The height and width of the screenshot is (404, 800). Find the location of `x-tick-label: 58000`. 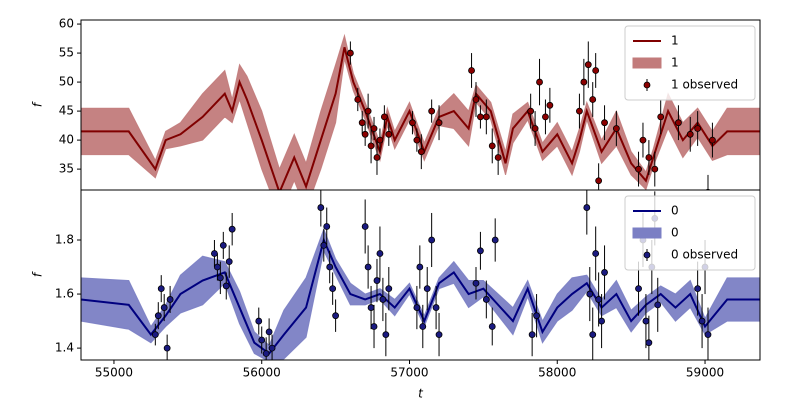

x-tick-label: 58000 is located at coordinates (557, 373).